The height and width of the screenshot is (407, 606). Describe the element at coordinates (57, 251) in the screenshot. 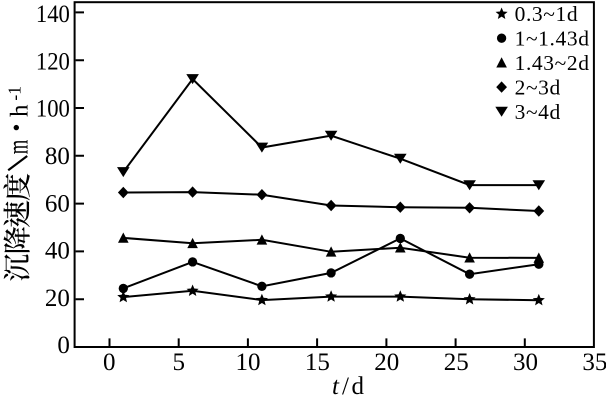

I see `svg-text: 40` at that location.